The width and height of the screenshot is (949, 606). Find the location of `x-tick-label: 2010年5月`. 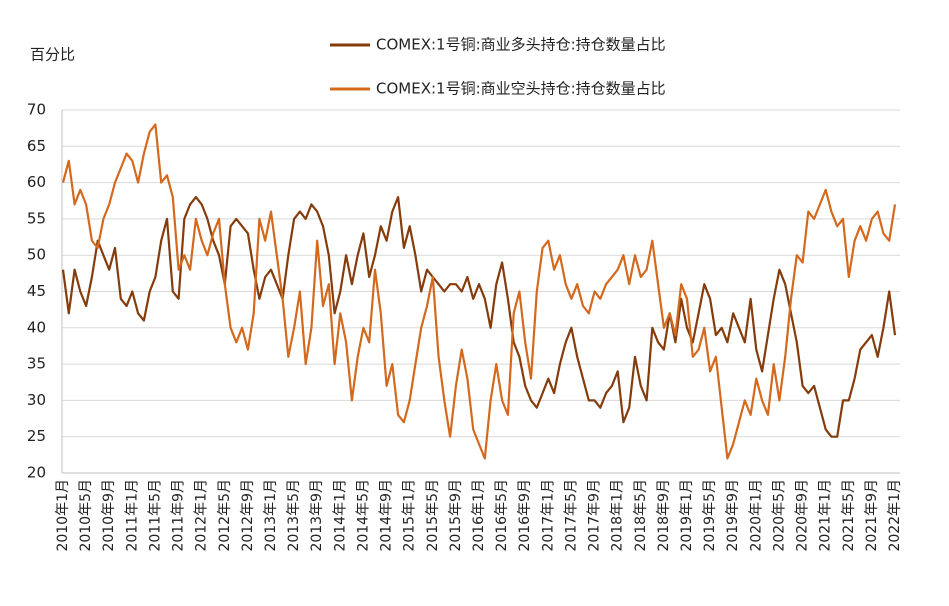

x-tick-label: 2010年5月 is located at coordinates (86, 515).